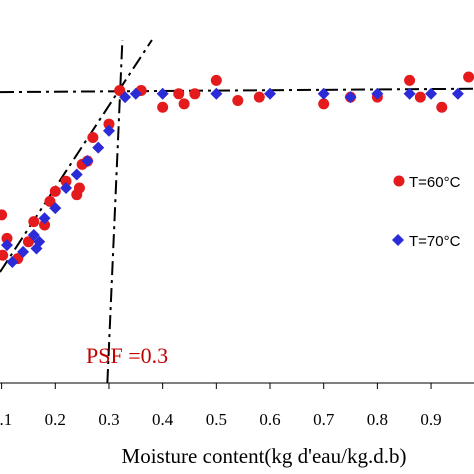  What do you see at coordinates (163, 419) in the screenshot?
I see `x-tick-label: 0.4` at bounding box center [163, 419].